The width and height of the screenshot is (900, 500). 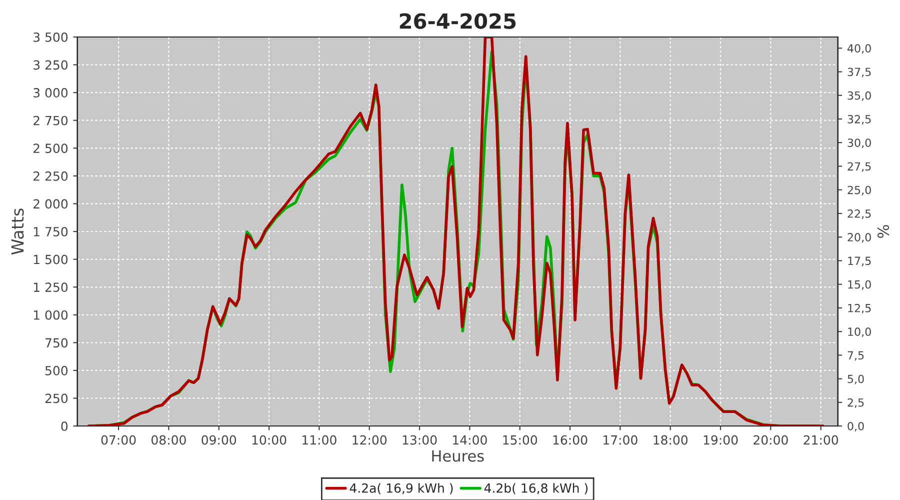 What do you see at coordinates (51, 65) in the screenshot?
I see `y-tick-label: 3 250` at bounding box center [51, 65].